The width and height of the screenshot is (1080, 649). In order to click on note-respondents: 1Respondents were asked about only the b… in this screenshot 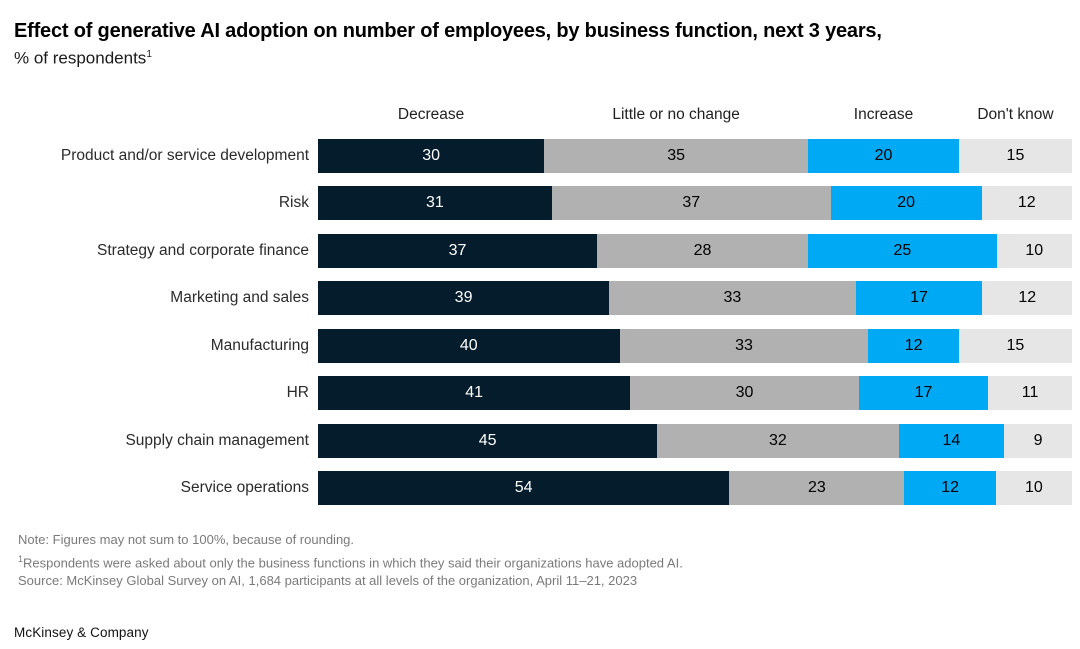, I will do `click(545, 561)`.